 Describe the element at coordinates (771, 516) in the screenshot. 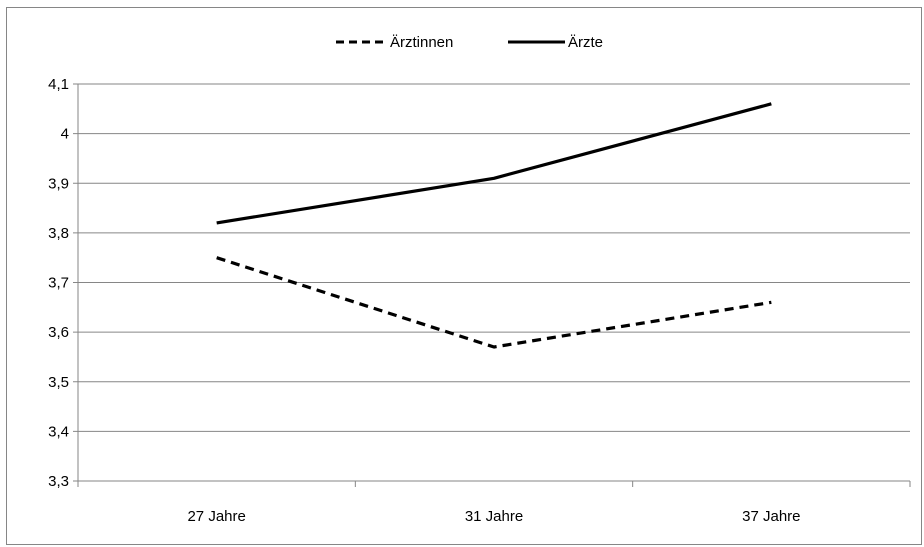

I see `x-tick-label: 37 Jahre` at that location.